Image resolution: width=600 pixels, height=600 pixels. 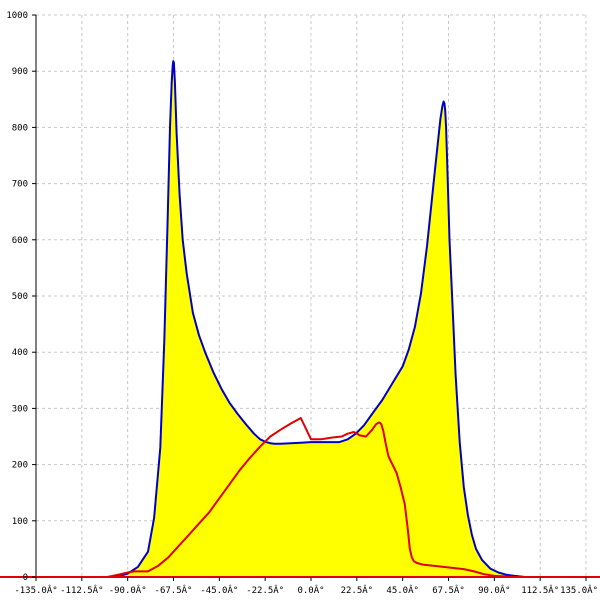 I want to click on x-tick-label-11: 112.5Â°, so click(x=540, y=590).